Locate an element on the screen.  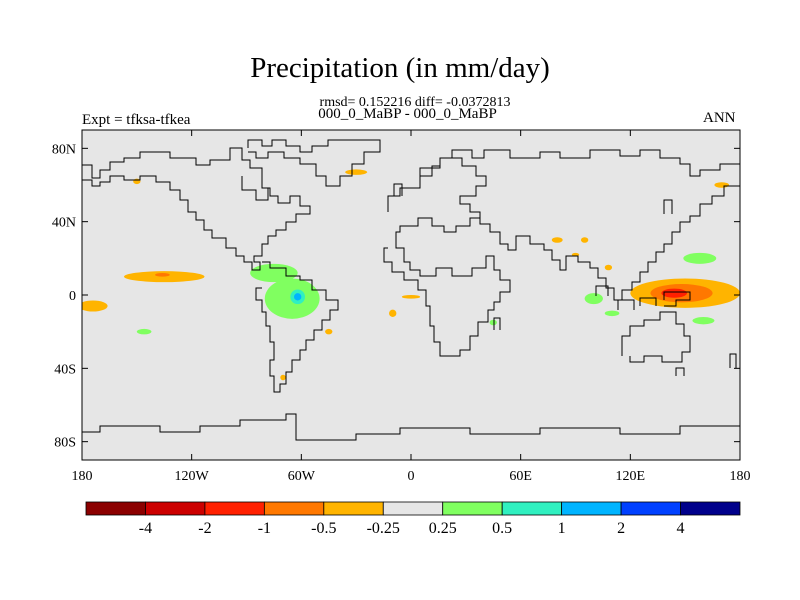
colorbar-label: 4 is located at coordinates (681, 528).